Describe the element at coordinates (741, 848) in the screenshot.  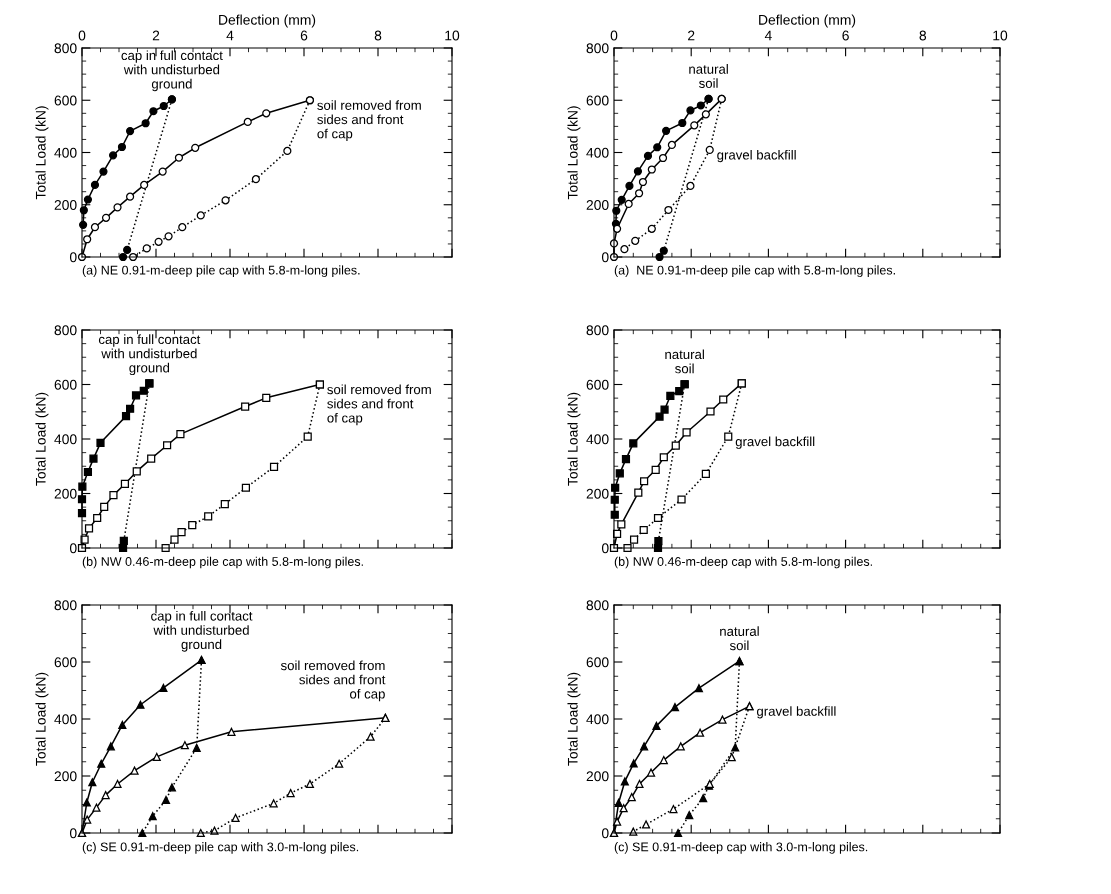
I see `text: (c) SE 0.91-m-deep cap with 3.0-m-long piles.` at that location.